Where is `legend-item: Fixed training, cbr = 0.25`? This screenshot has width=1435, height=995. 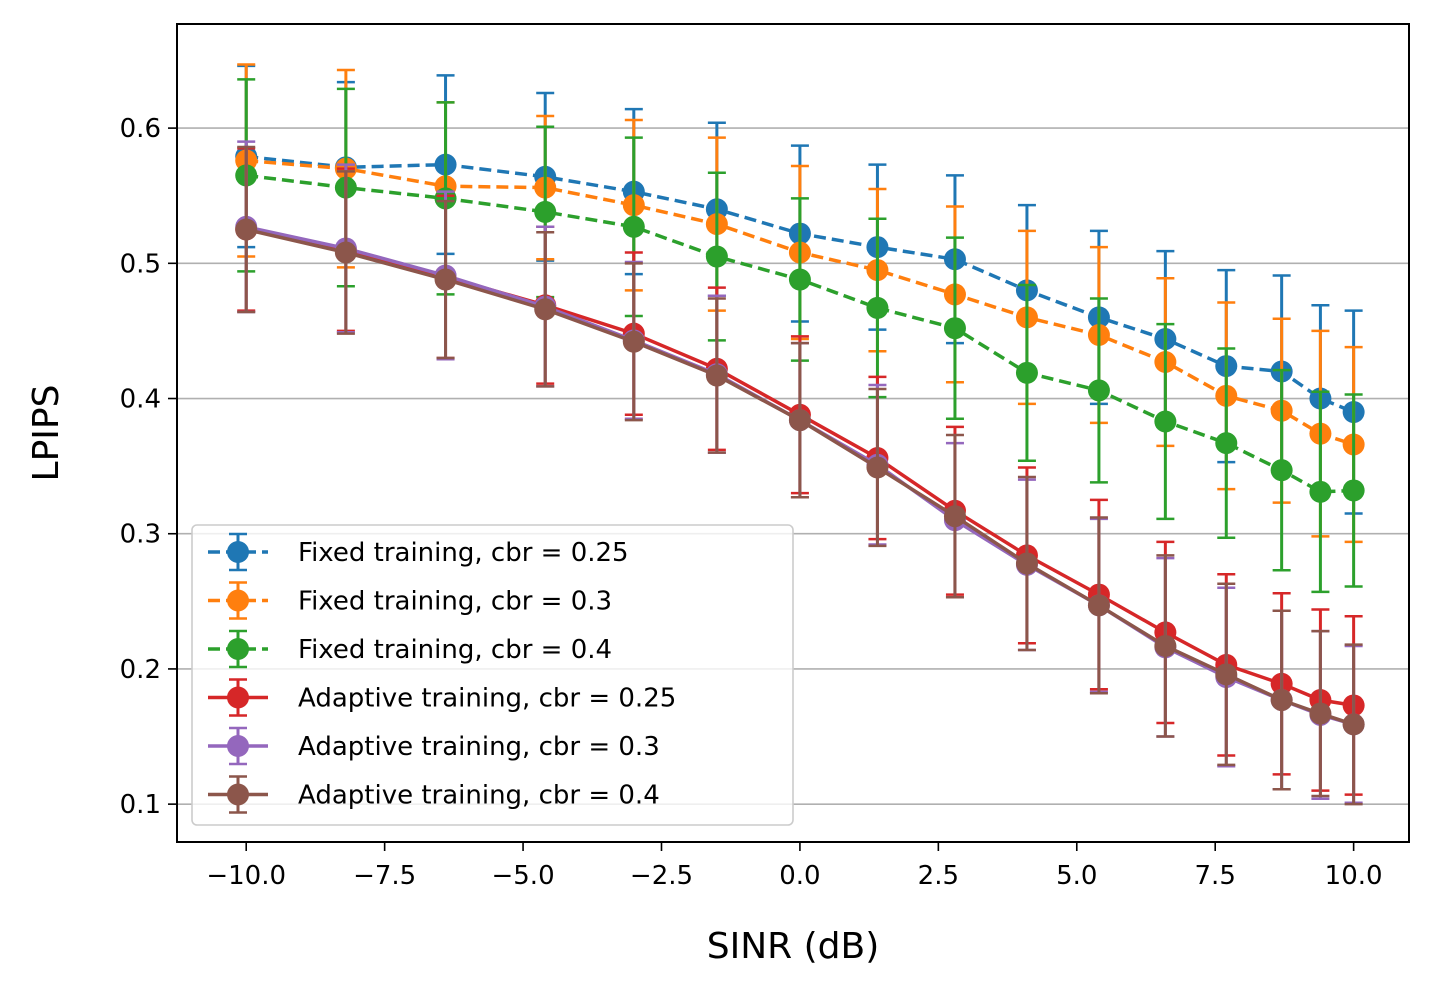
legend-item: Fixed training, cbr = 0.25 is located at coordinates (418, 552).